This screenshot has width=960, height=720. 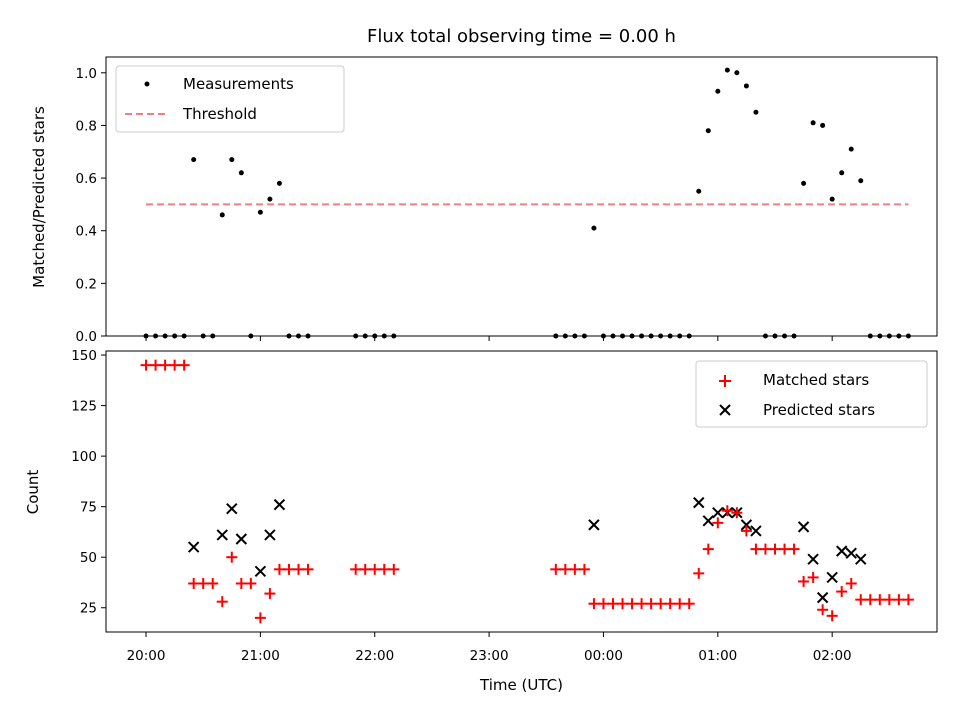 What do you see at coordinates (816, 380) in the screenshot?
I see `legend-matched-label: Matched stars` at bounding box center [816, 380].